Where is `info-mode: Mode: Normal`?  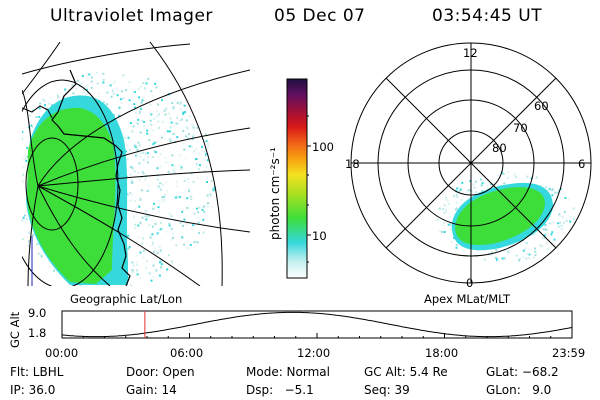
info-mode: Mode: Normal is located at coordinates (288, 372).